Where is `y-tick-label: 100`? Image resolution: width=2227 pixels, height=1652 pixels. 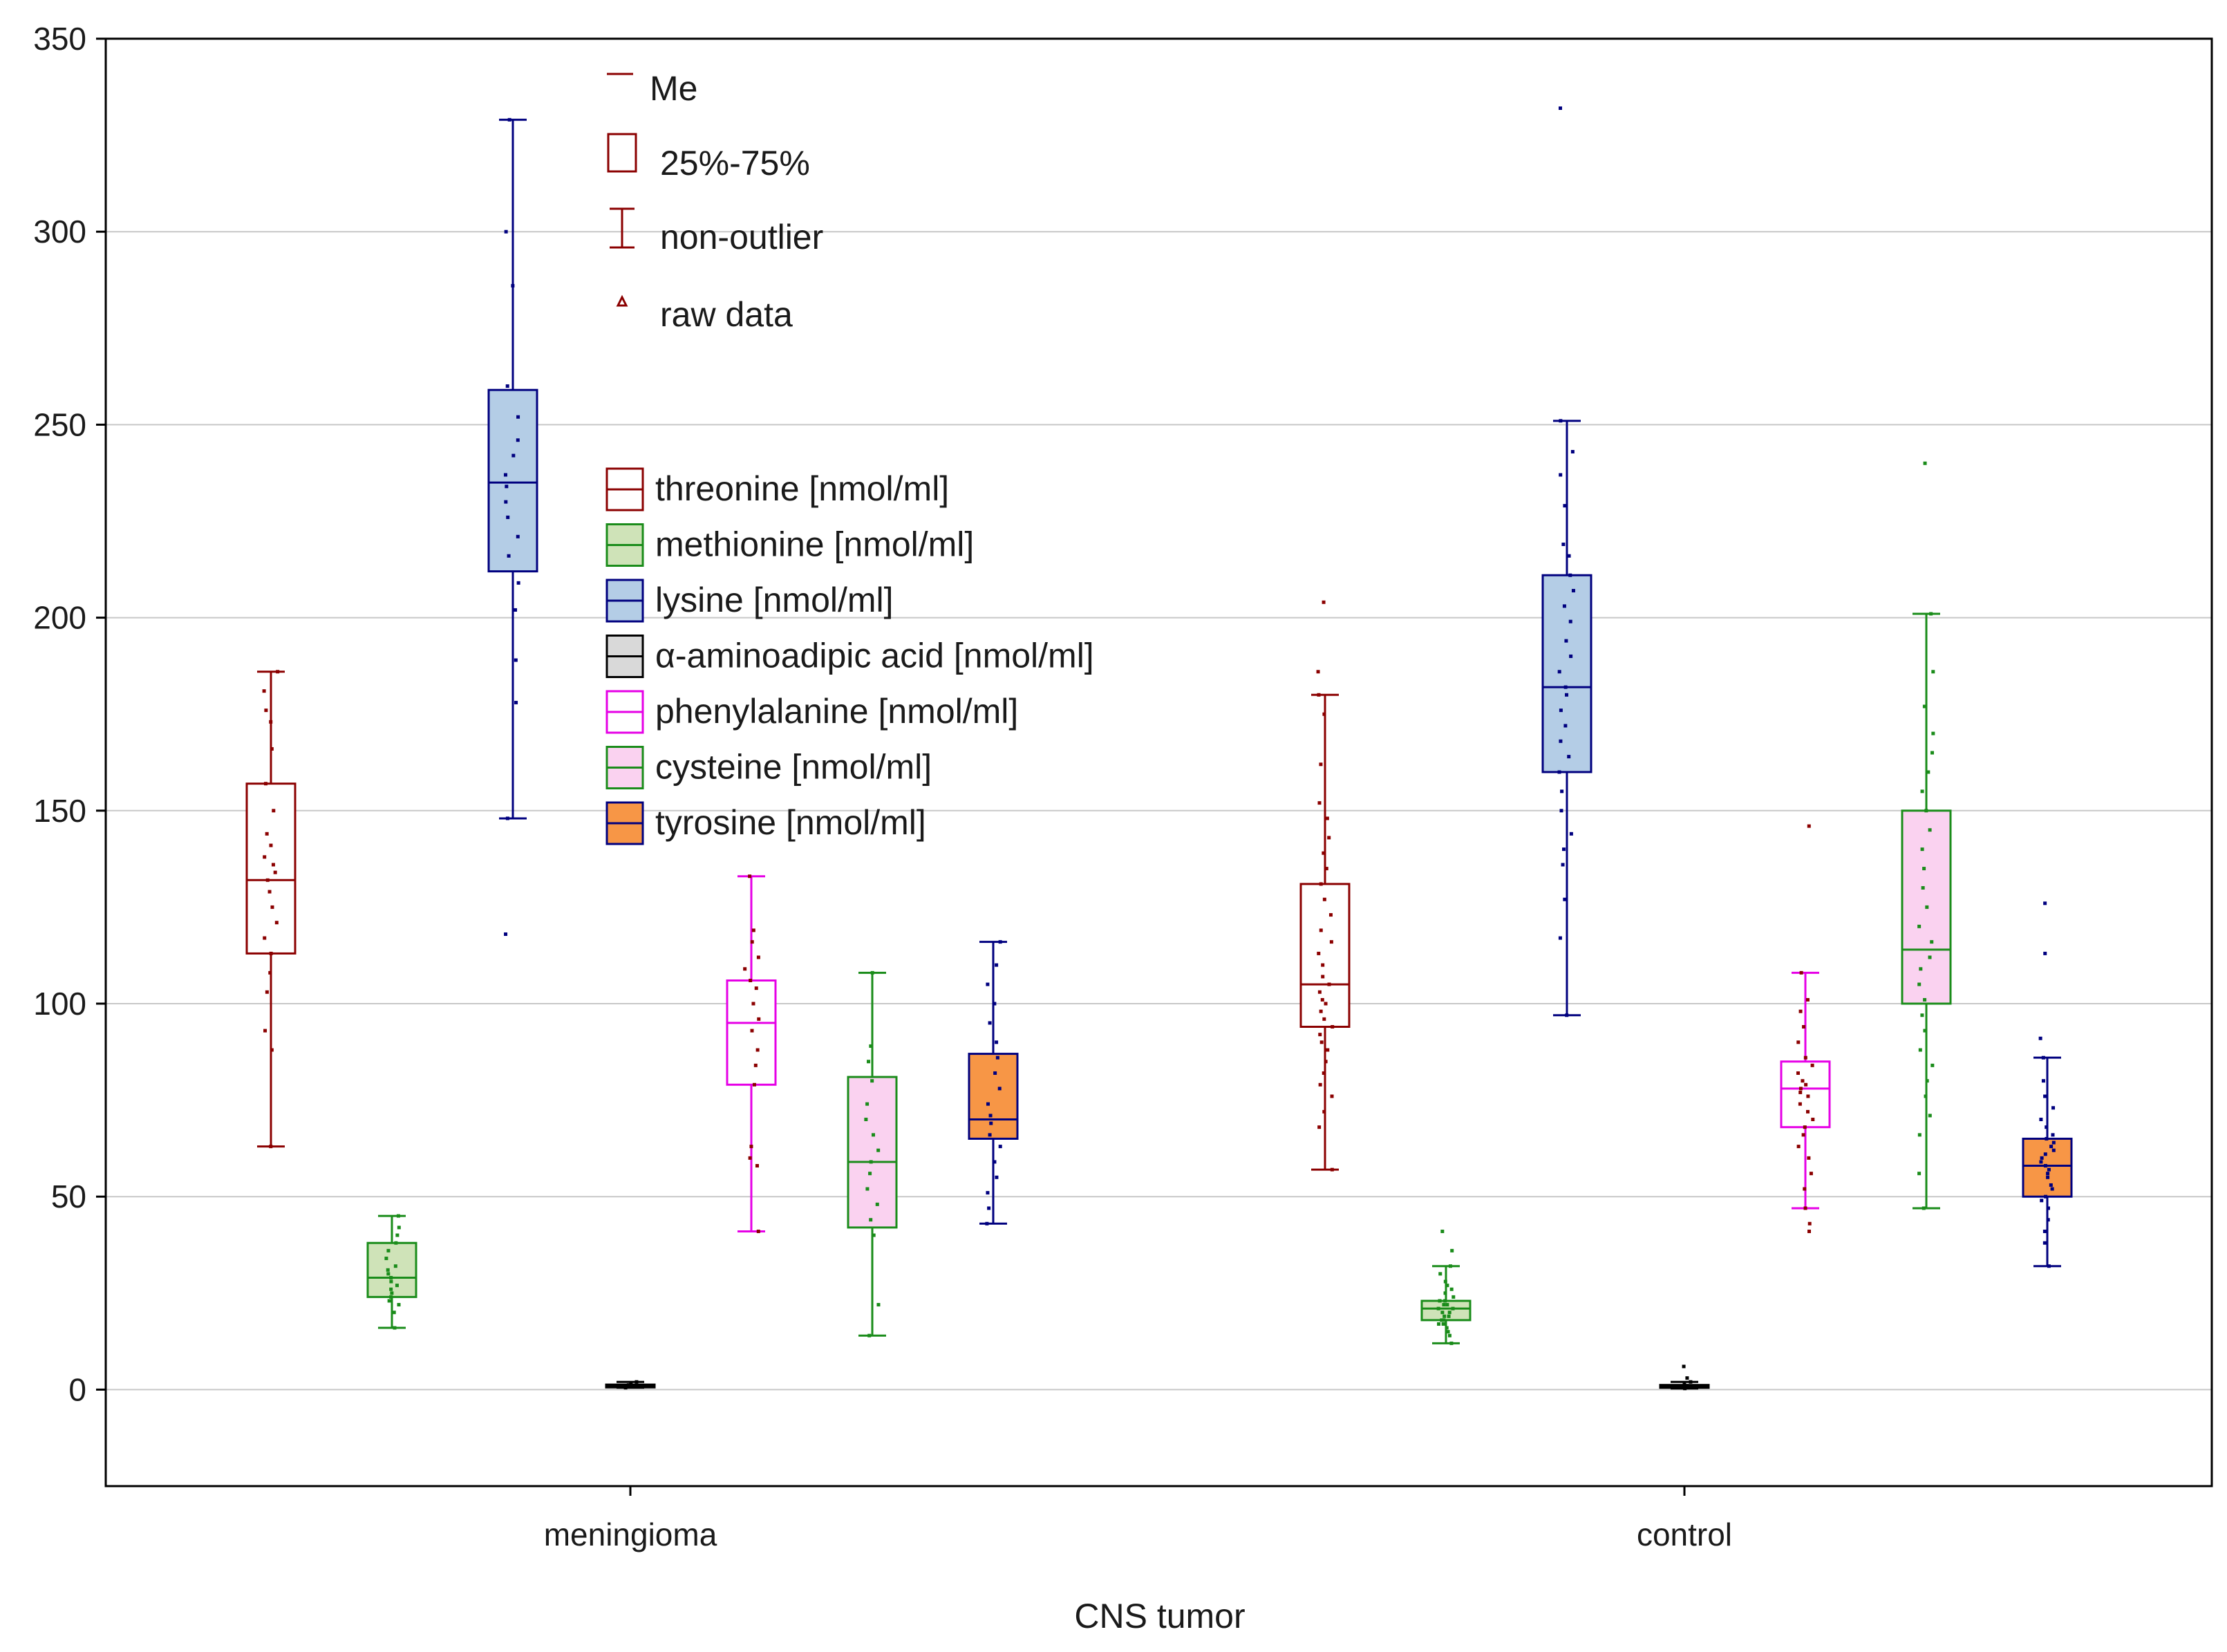
y-tick-label: 100 is located at coordinates (60, 1004).